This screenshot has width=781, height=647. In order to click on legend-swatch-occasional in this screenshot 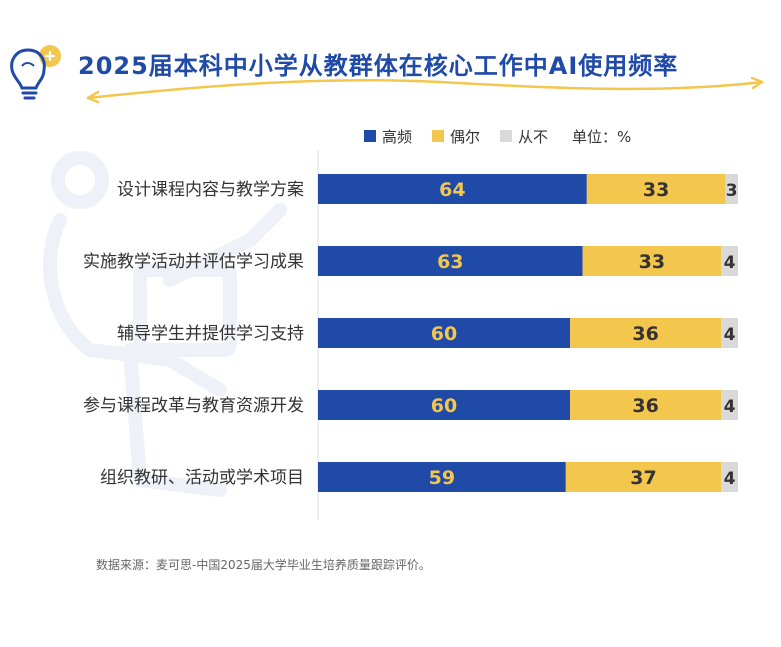, I will do `click(438, 136)`.